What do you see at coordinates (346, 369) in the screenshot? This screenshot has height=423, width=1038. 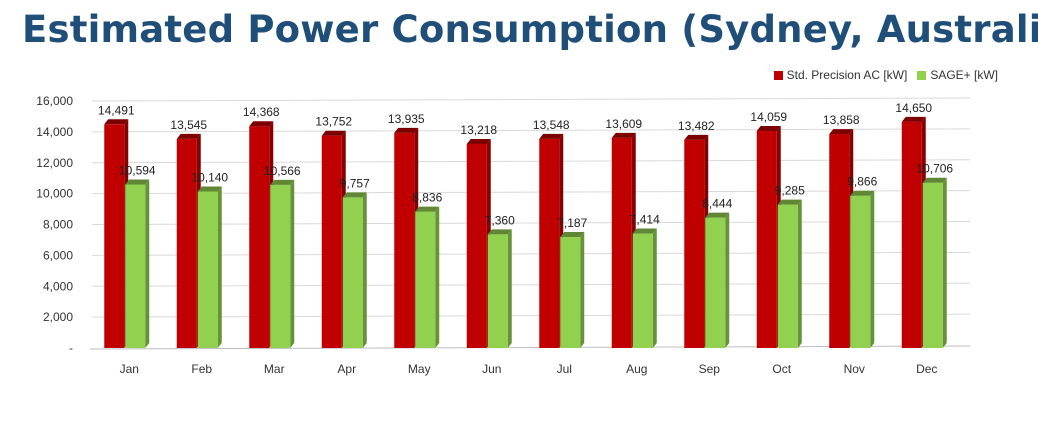 I see `x-tick-label: Apr` at bounding box center [346, 369].